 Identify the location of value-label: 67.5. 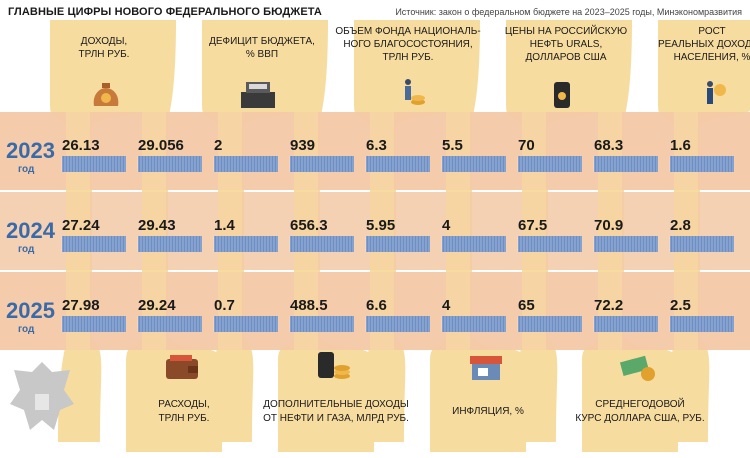
(532, 225).